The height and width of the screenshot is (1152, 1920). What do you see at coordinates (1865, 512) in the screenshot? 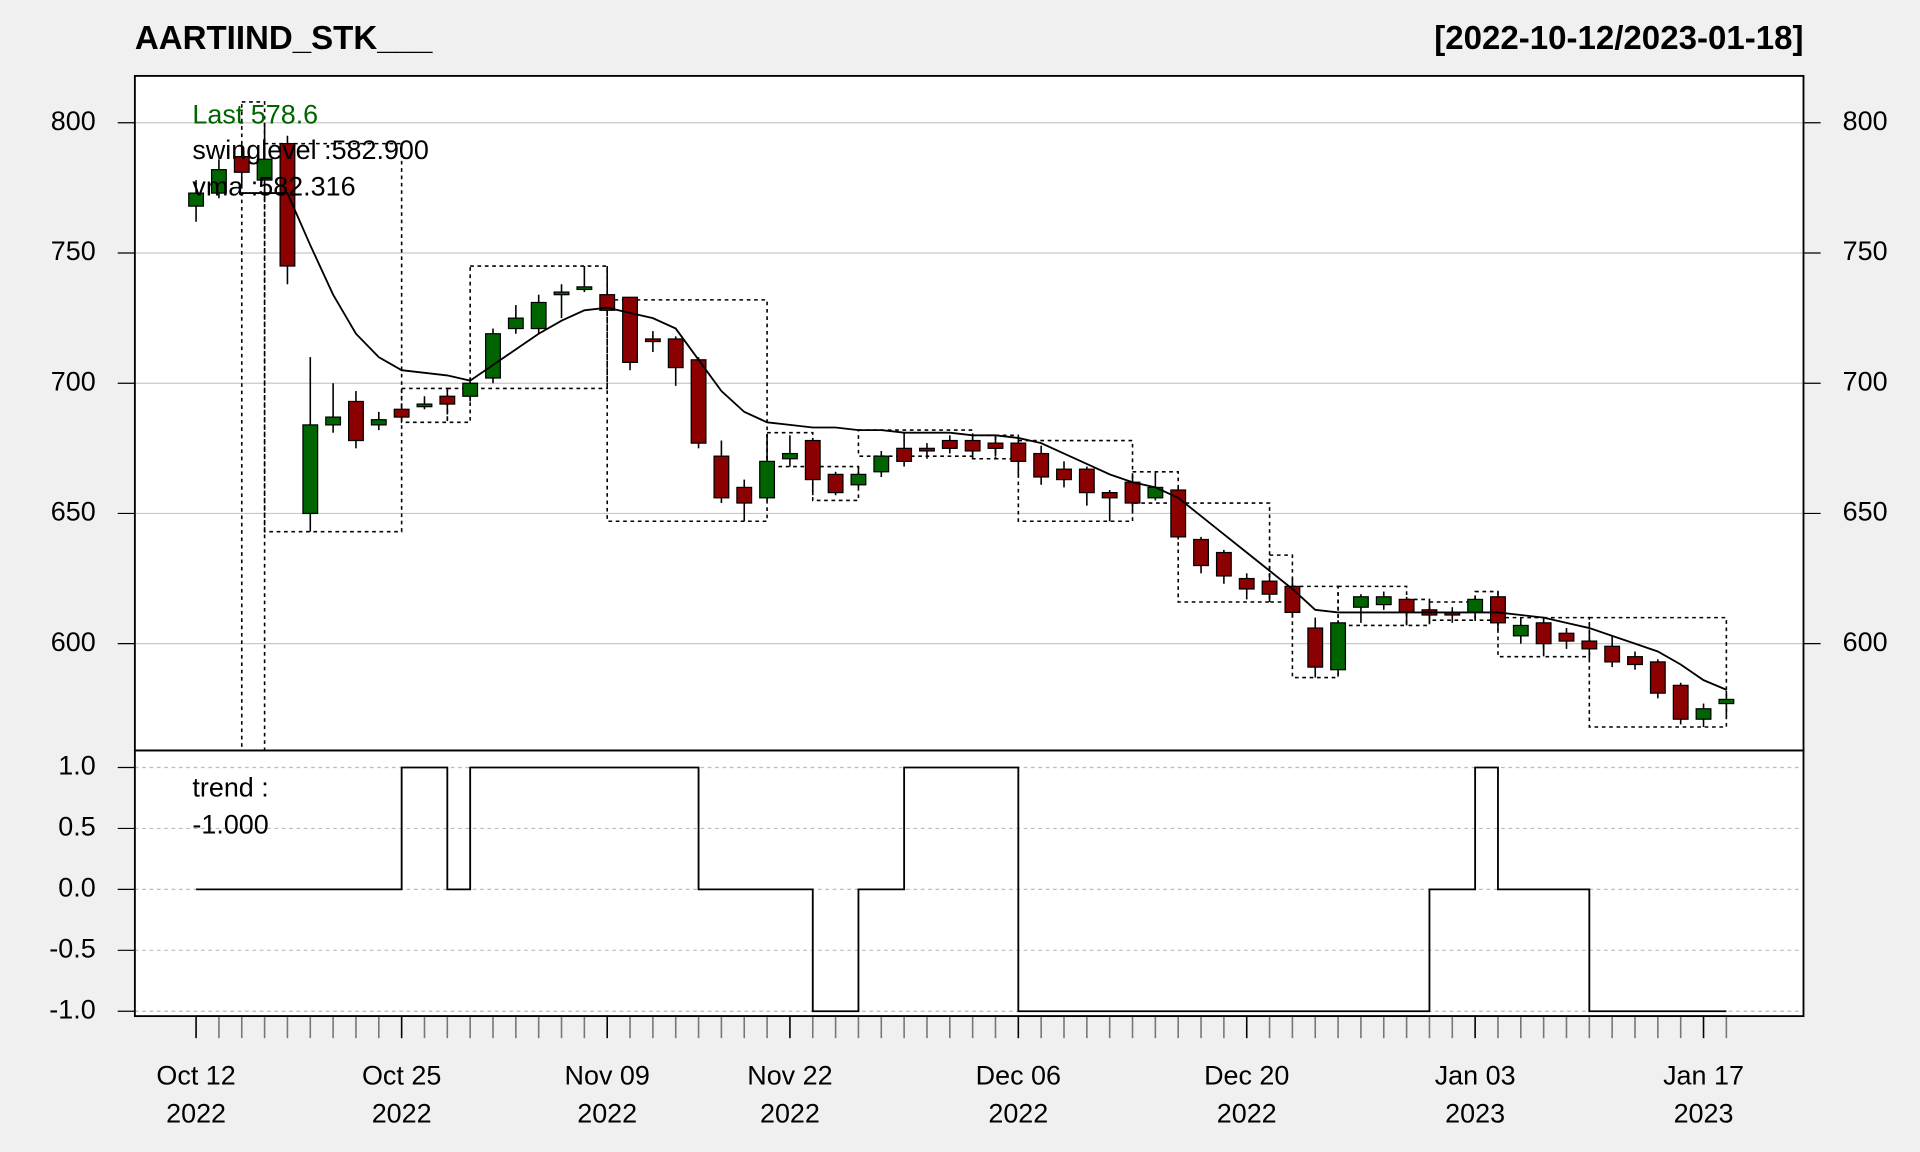
I see `y-tick-label-right: 650` at bounding box center [1865, 512].